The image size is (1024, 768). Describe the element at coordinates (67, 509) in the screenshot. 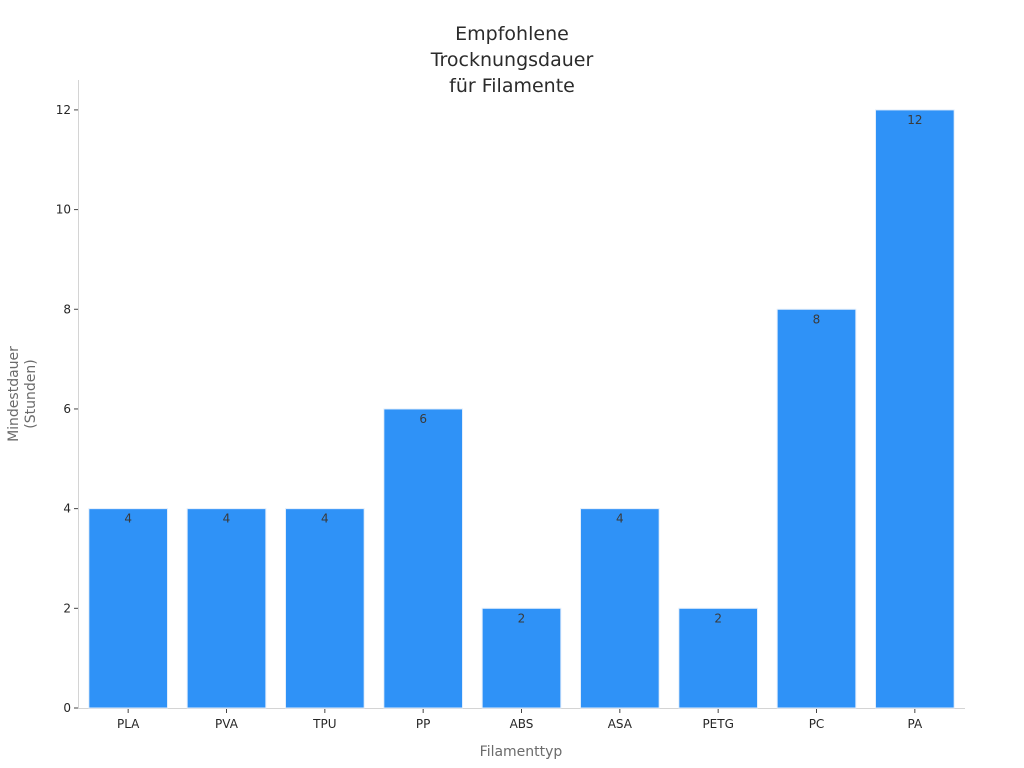

I see `y-tick-label: 4` at that location.